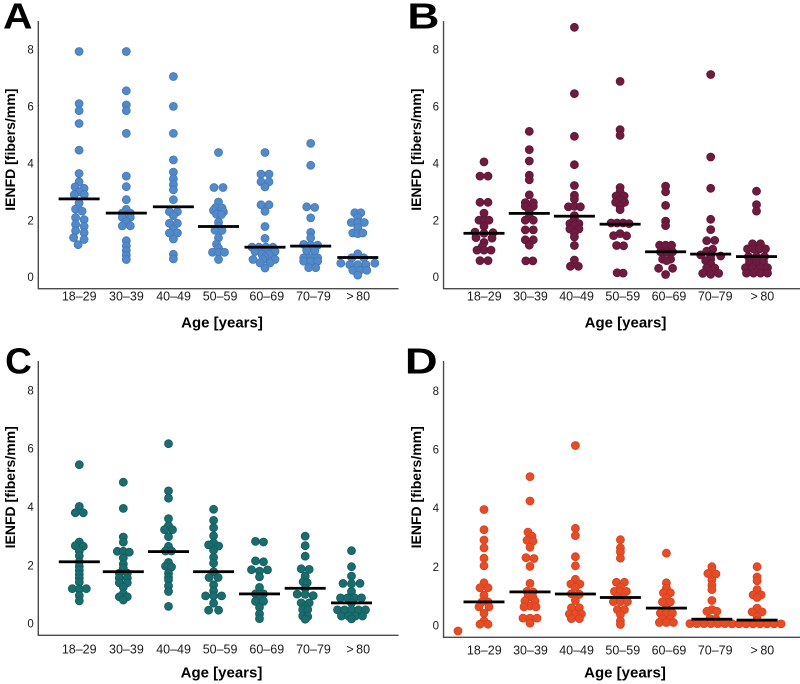 The image size is (800, 684). What do you see at coordinates (421, 361) in the screenshot?
I see `svg-text: D` at bounding box center [421, 361].